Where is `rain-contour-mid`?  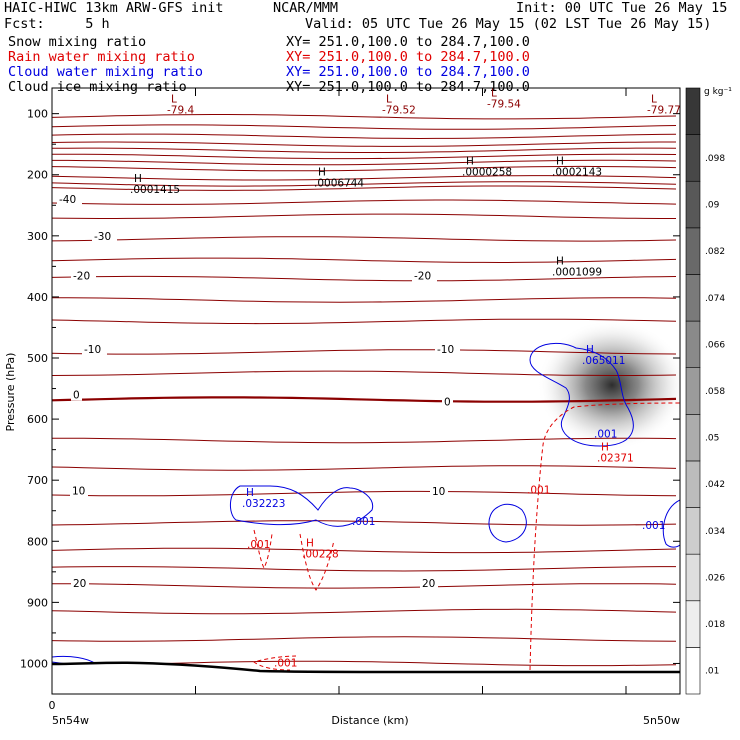
rain-contour-mid is located at coordinates (317, 562).